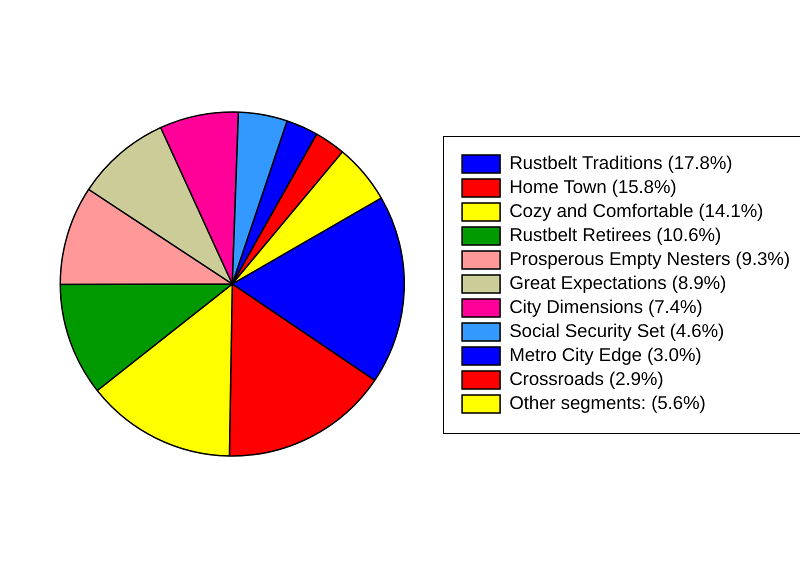 The image size is (800, 578). I want to click on legend-label: Cozy and Comfortable (14.1%), so click(636, 211).